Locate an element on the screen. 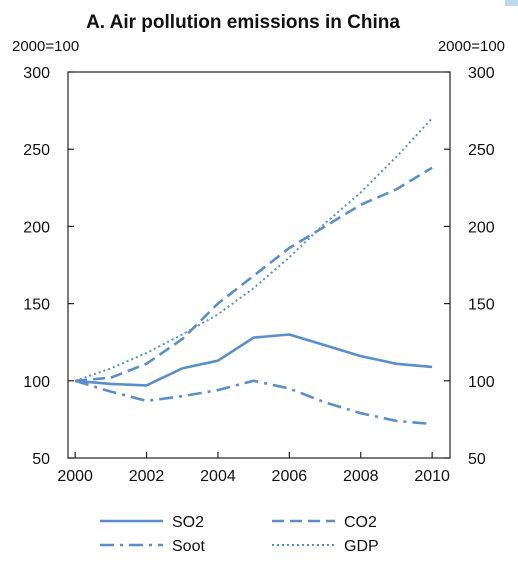 The height and width of the screenshot is (583, 518). x-tick-label: 2002 is located at coordinates (147, 476).